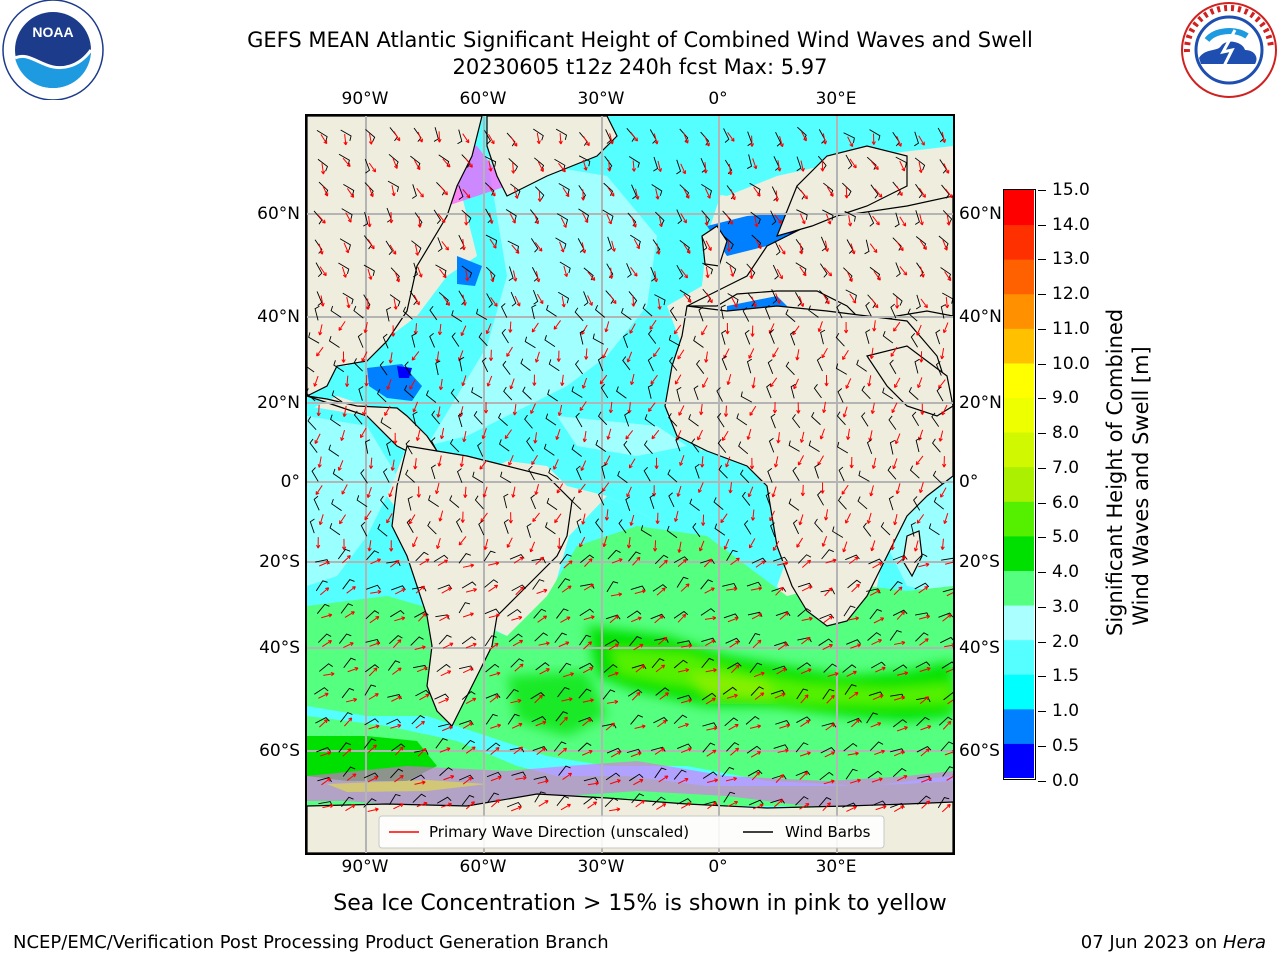 This screenshot has width=1280, height=960. I want to click on date-stamp: 07 Jun 2023 on Hera, so click(1173, 942).